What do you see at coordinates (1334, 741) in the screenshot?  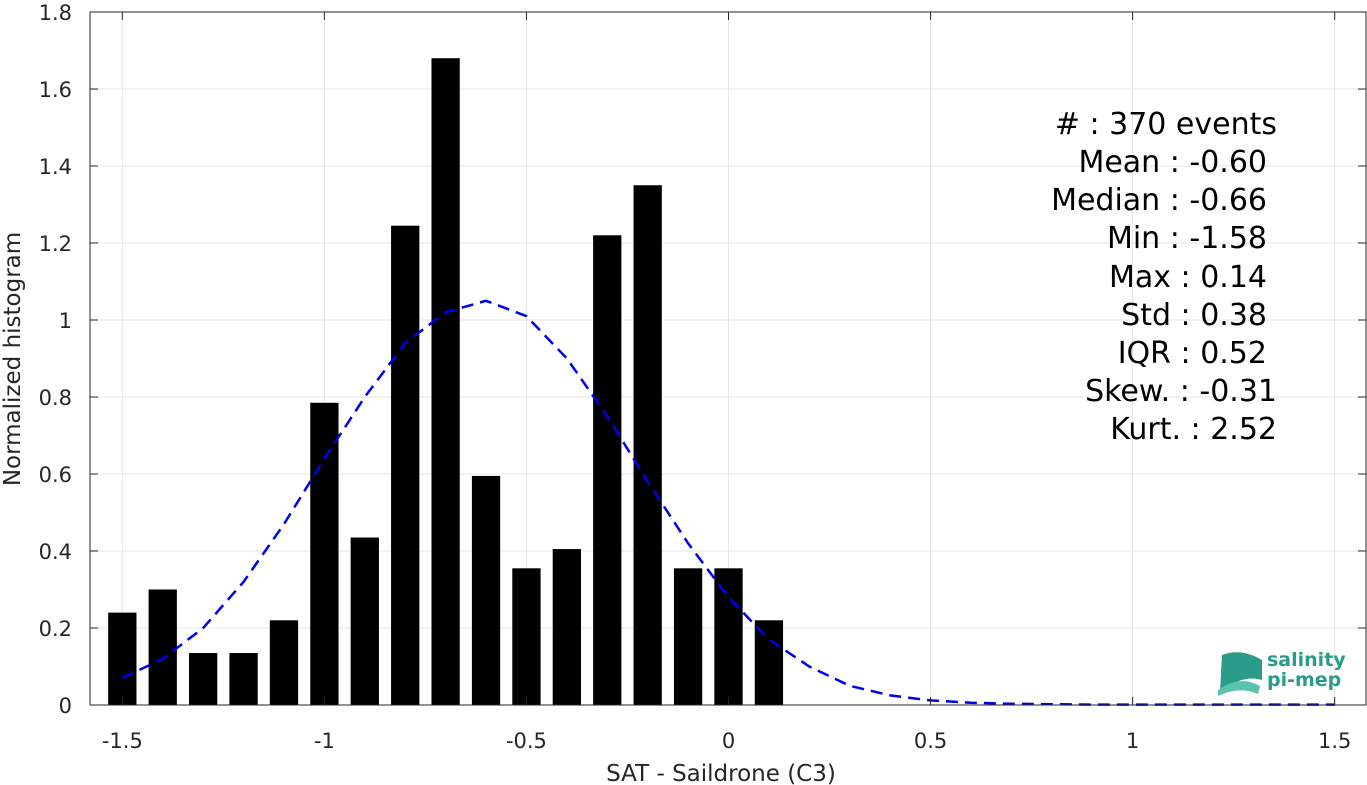 I see `x-tick-label: 1.5` at bounding box center [1334, 741].